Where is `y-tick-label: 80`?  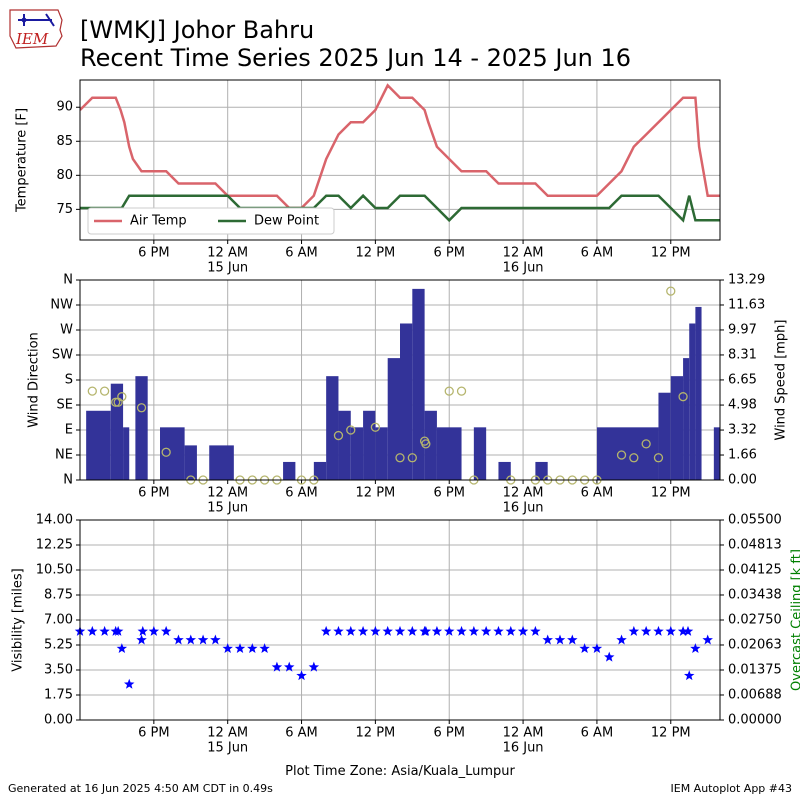
y-tick-label: 80 is located at coordinates (64, 175).